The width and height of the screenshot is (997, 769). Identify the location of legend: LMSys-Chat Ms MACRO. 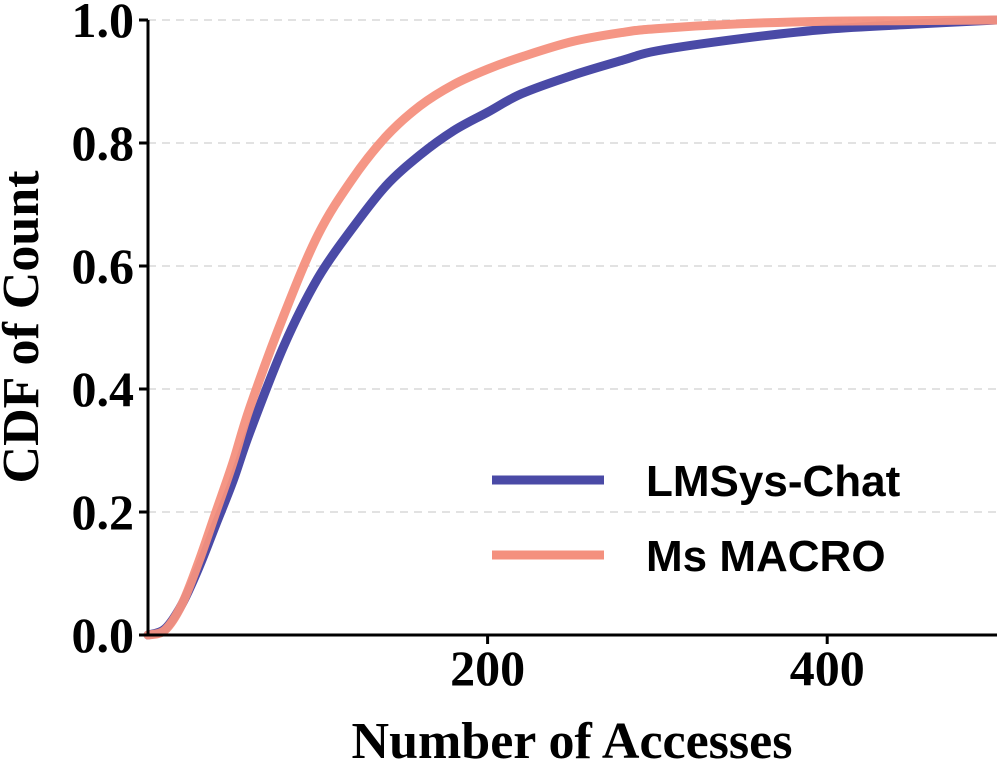
(696, 519).